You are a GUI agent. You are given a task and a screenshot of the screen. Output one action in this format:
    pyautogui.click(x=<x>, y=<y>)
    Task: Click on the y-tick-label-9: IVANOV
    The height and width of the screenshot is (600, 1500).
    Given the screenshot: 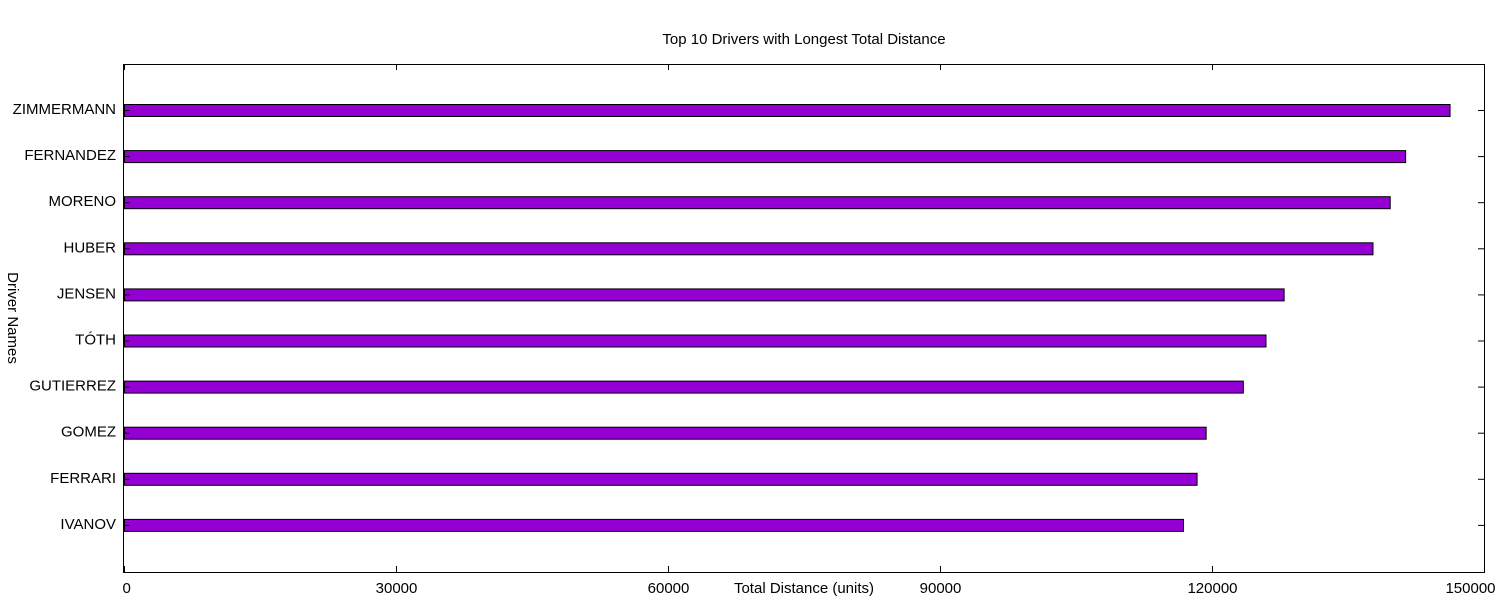 What is the action you would take?
    pyautogui.click(x=88, y=524)
    